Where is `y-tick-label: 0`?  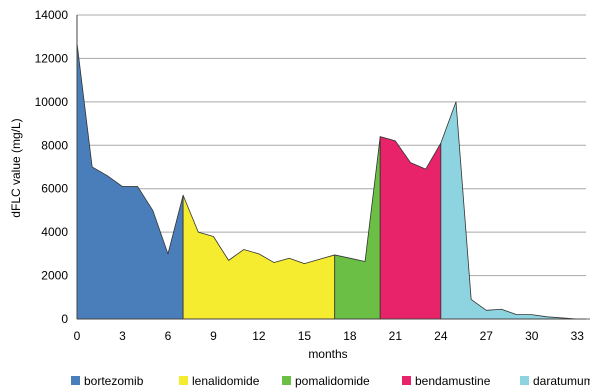 y-tick-label: 0 is located at coordinates (64, 319).